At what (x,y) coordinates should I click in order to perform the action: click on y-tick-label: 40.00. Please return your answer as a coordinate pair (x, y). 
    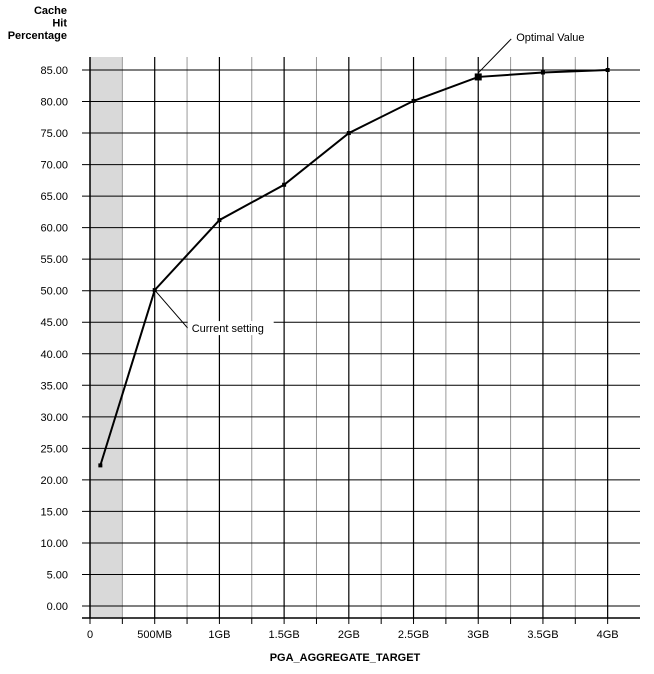
    Looking at the image, I should click on (54, 355).